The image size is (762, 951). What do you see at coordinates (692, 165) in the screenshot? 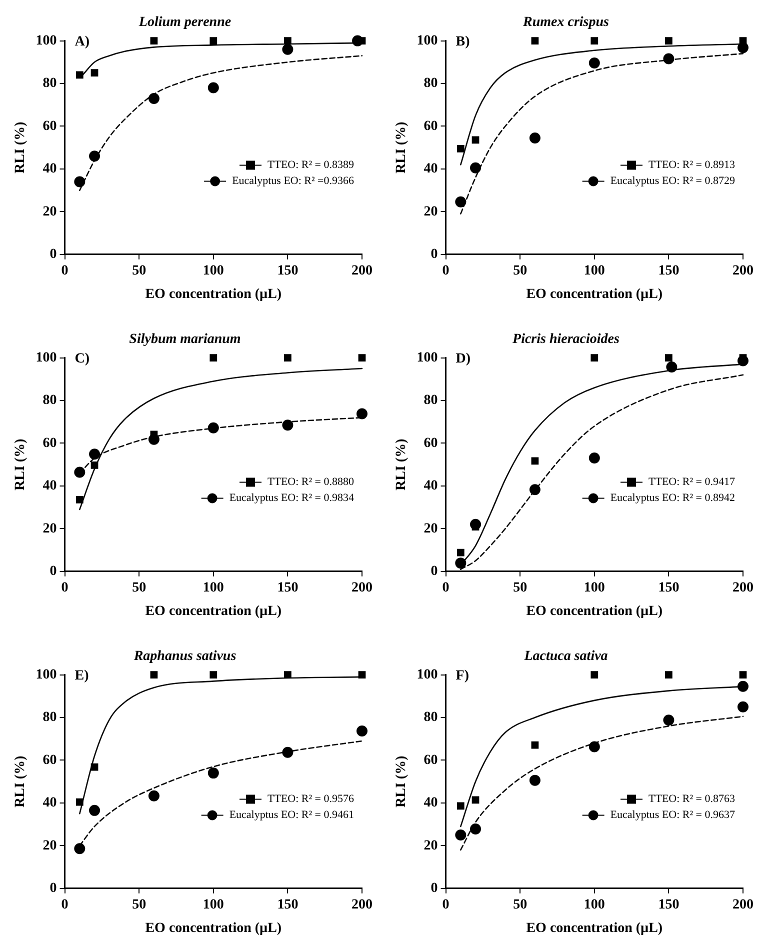
I see `legend-label: TTEO: R² = 0.8913` at bounding box center [692, 165].